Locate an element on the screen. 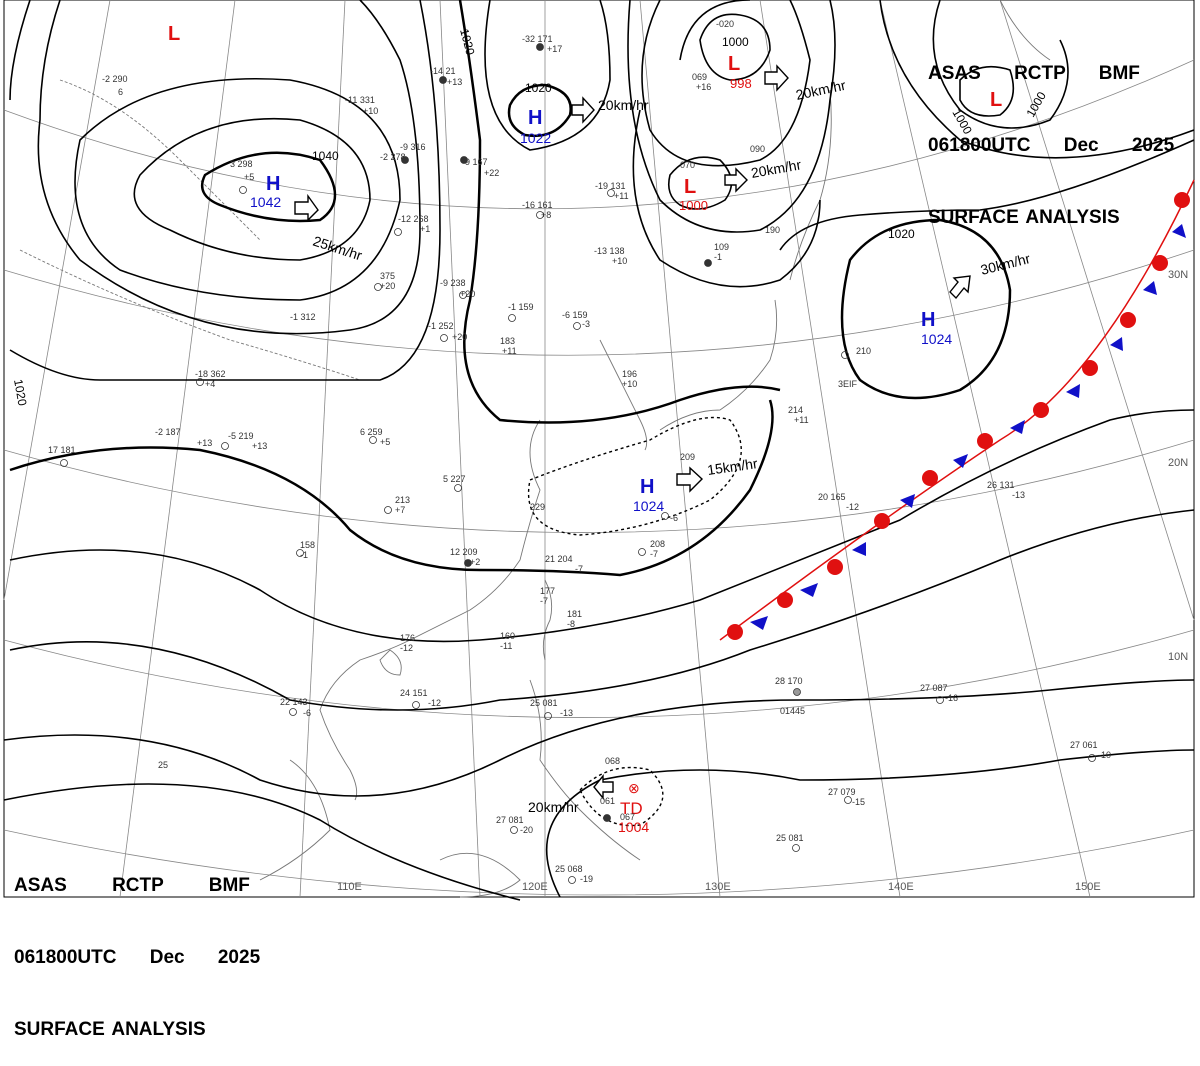 The width and height of the screenshot is (1200, 1066). station-value: -11 is located at coordinates (506, 646).